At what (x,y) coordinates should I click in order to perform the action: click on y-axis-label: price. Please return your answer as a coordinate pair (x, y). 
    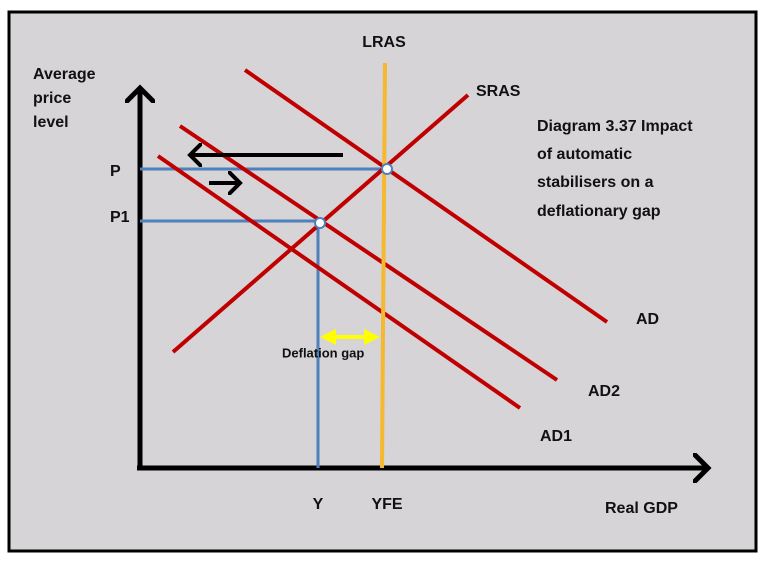
    Looking at the image, I should click on (52, 98).